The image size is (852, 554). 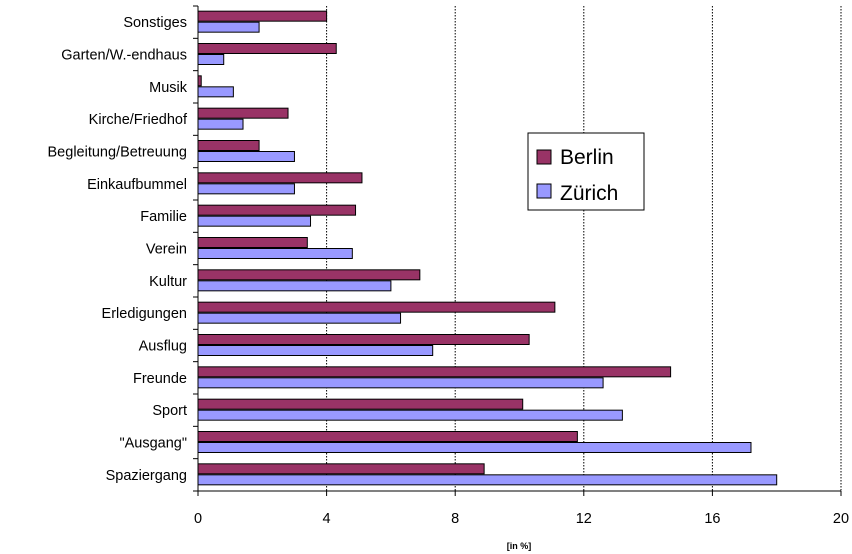 What do you see at coordinates (587, 157) in the screenshot?
I see `legend-label-berlin: Berlin` at bounding box center [587, 157].